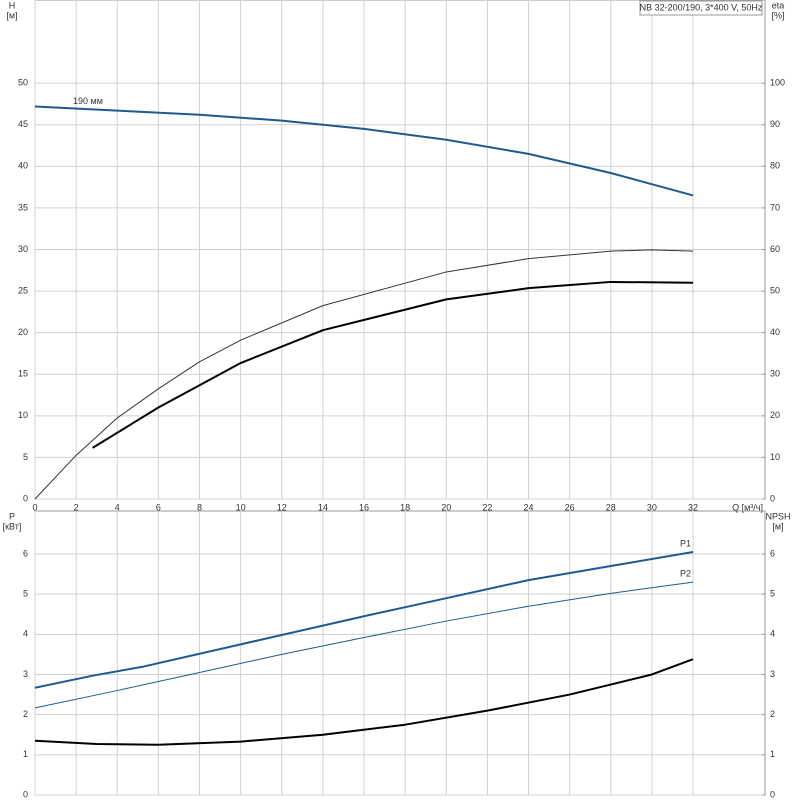  I want to click on chart-title: NB 32-200/190, 3*400 V, 50Hz, so click(701, 7).